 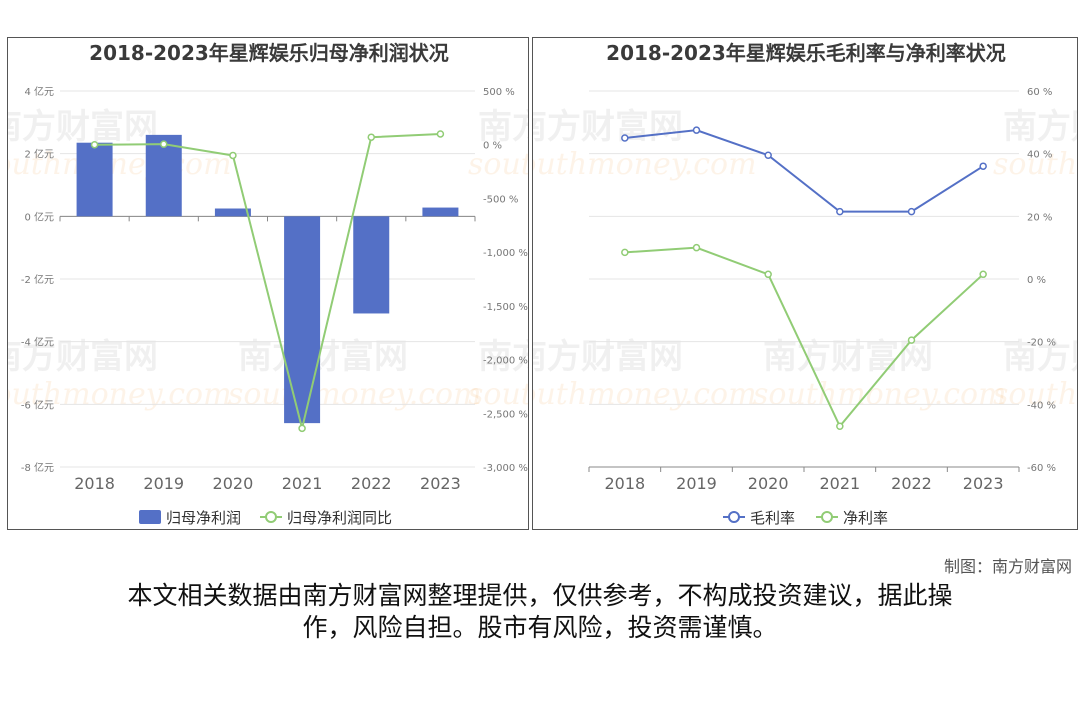 I want to click on legend-swatch-bar, so click(x=150, y=517).